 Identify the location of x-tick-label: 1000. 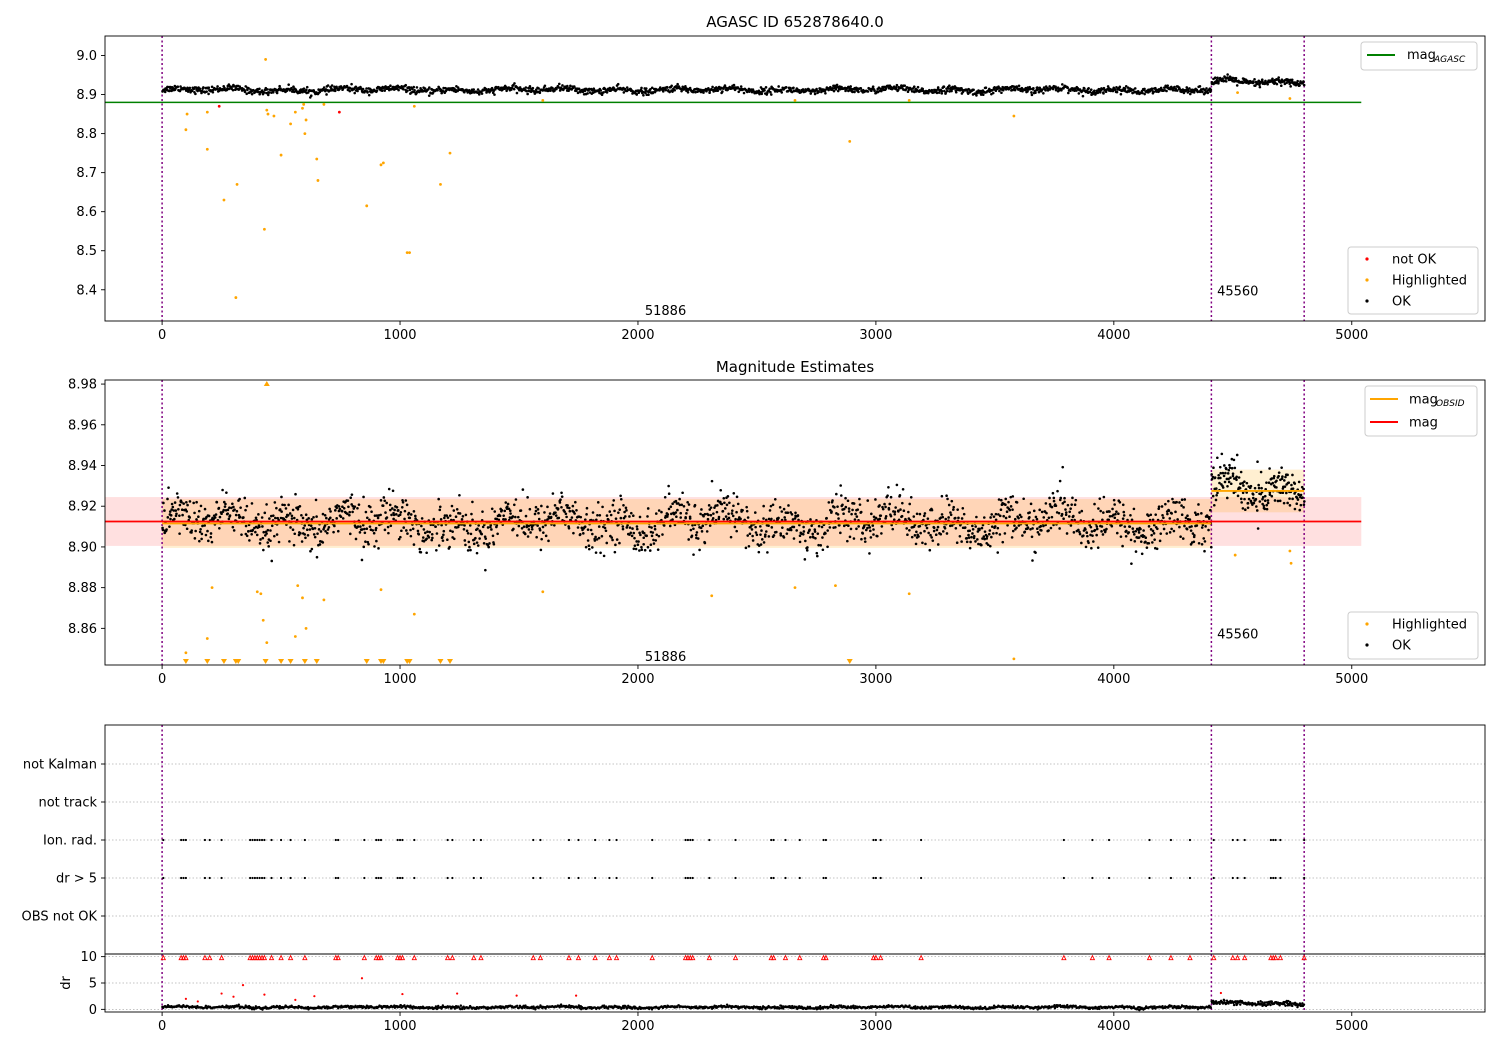
(399, 335).